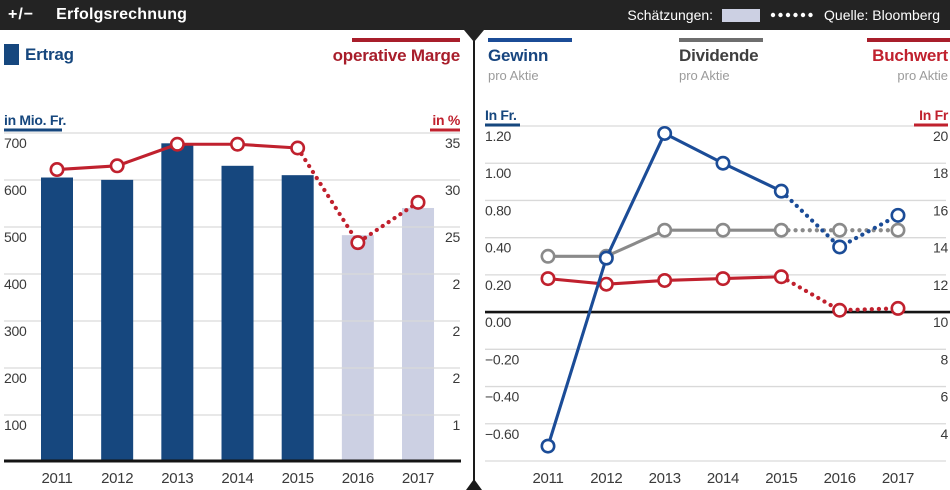 Image resolution: width=950 pixels, height=490 pixels. What do you see at coordinates (741, 15) in the screenshot?
I see `estimate-bar-swatch` at bounding box center [741, 15].